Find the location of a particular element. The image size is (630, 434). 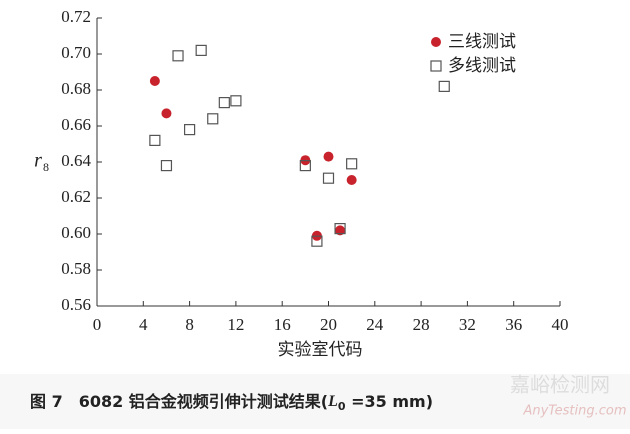

watermark: 嘉峪检测网 is located at coordinates (560, 385).